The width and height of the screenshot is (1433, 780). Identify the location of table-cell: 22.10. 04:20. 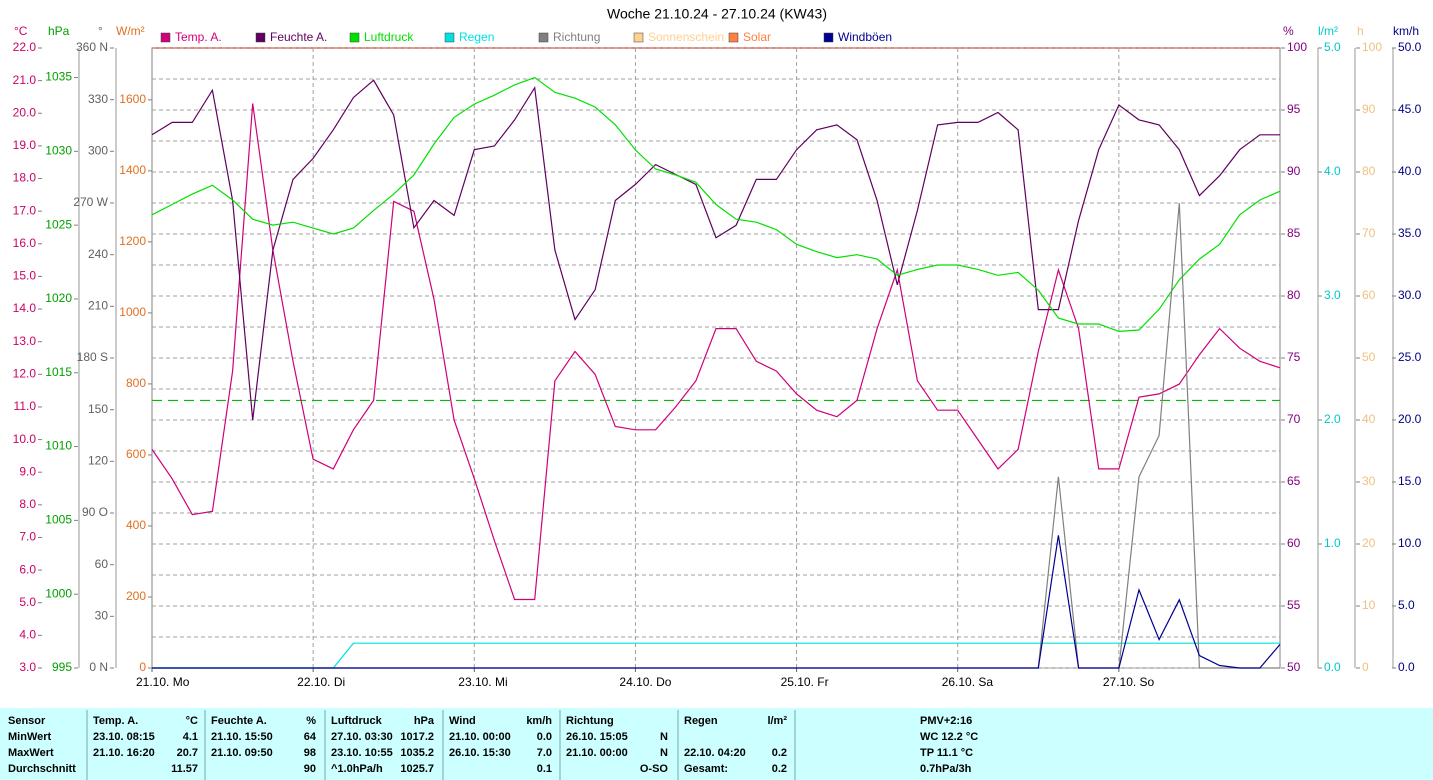
(715, 753).